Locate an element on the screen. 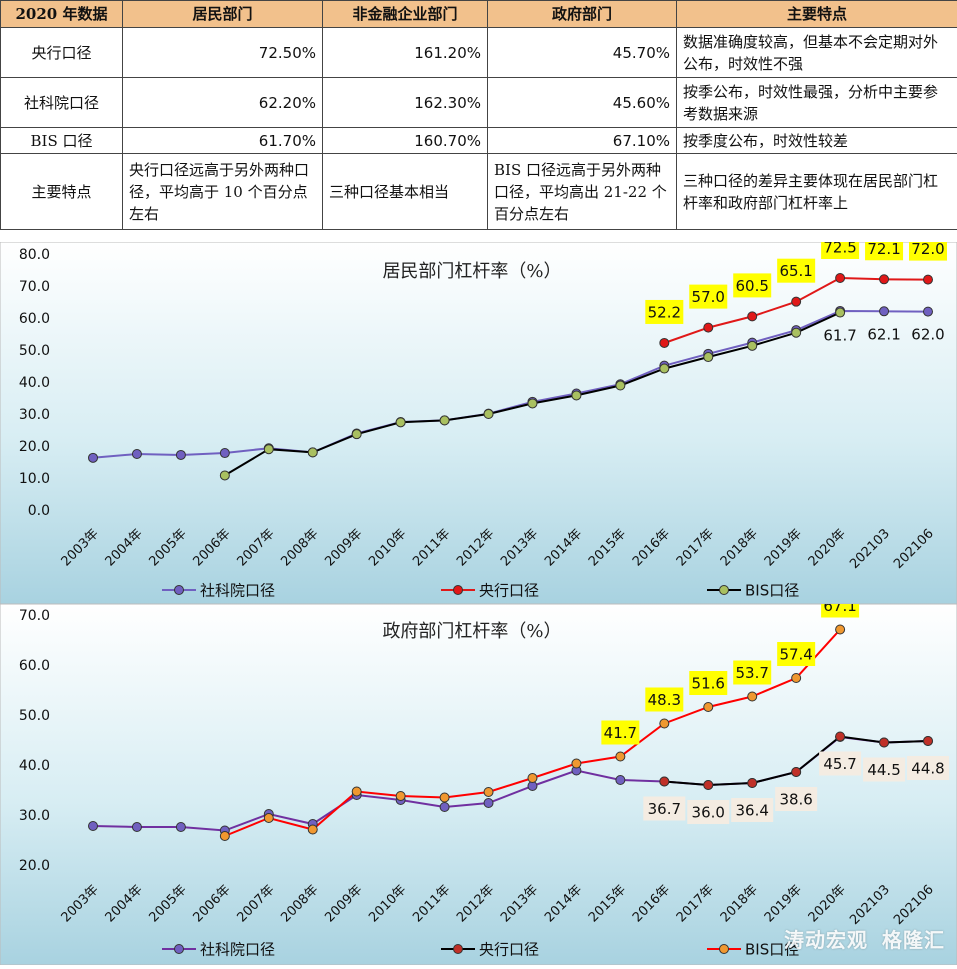  table-header: 政府部门 is located at coordinates (582, 14).